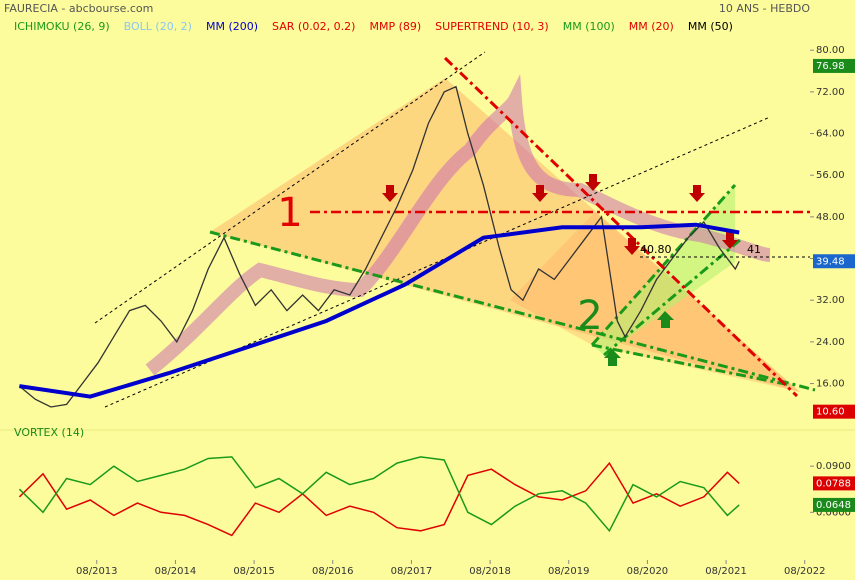  What do you see at coordinates (830, 217) in the screenshot?
I see `y-tick-label: 48.00` at bounding box center [830, 217].